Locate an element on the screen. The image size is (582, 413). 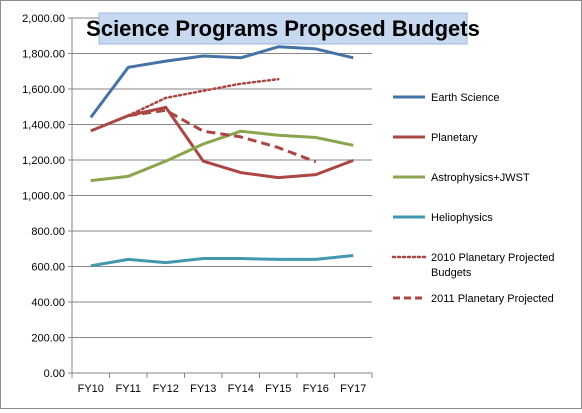
xtick-label-fy16: FY16 is located at coordinates (316, 389).